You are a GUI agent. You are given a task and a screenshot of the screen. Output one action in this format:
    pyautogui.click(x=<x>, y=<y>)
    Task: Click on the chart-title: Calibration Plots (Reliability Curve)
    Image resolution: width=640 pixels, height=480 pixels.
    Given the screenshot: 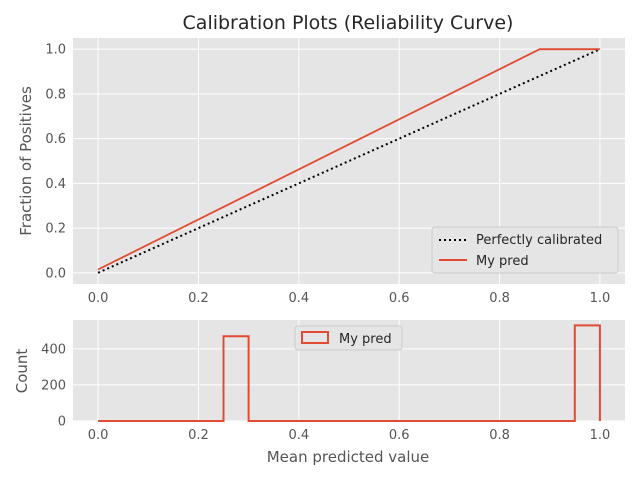 What is the action you would take?
    pyautogui.click(x=348, y=23)
    